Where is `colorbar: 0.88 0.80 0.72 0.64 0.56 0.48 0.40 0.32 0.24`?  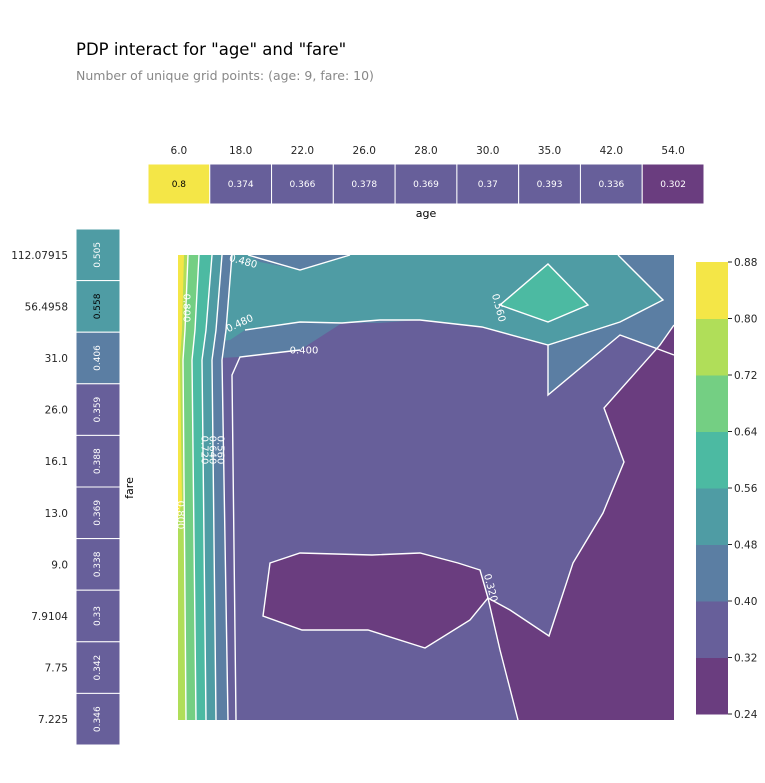 colorbar: 0.88 0.80 0.72 0.64 0.56 0.48 0.40 0.32 0.24 is located at coordinates (727, 489).